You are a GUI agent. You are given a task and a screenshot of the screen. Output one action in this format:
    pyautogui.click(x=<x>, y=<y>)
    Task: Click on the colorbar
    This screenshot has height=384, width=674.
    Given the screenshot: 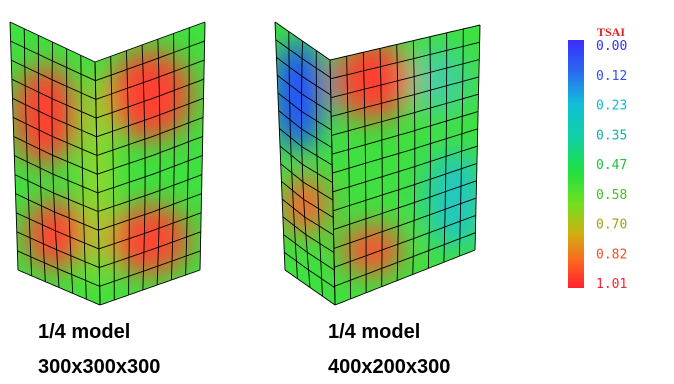 What is the action you would take?
    pyautogui.click(x=576, y=164)
    